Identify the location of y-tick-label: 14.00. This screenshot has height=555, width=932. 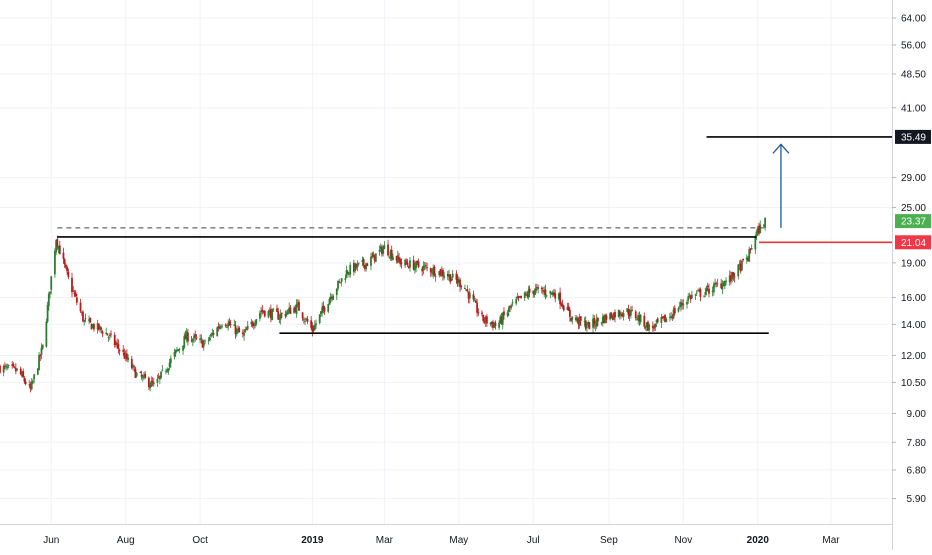
(913, 325).